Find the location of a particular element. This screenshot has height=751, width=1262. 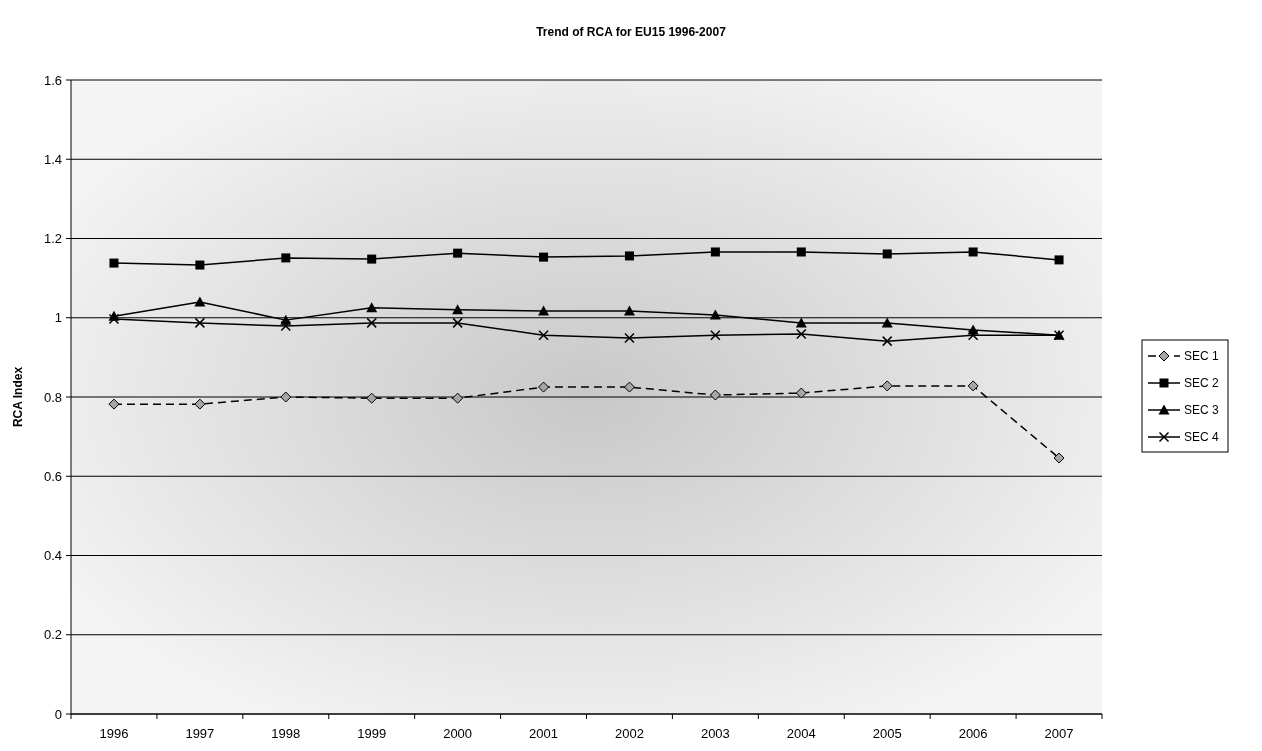

x-tick-label: 1997 is located at coordinates (200, 733).